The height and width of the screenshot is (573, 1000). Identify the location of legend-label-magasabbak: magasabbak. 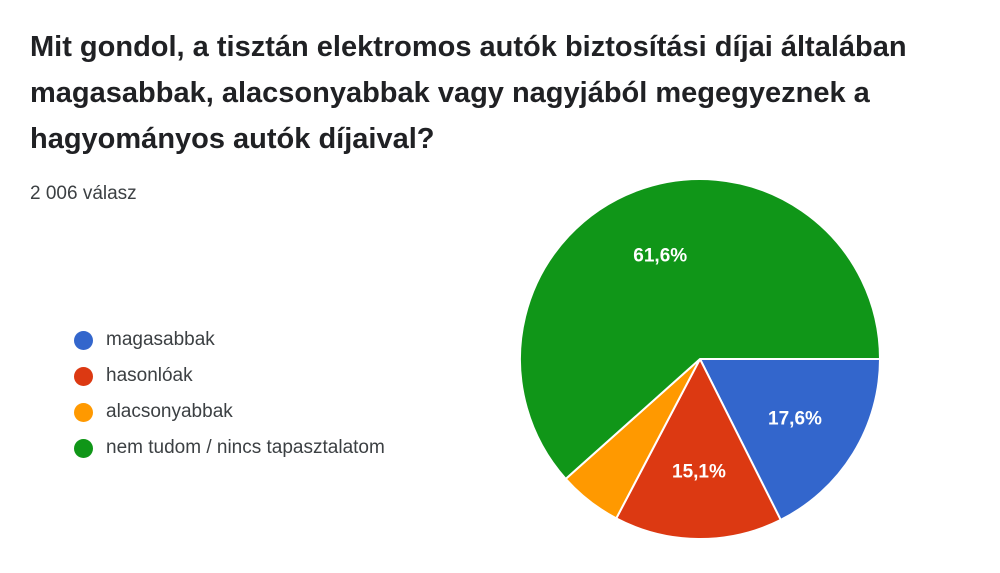
(160, 339).